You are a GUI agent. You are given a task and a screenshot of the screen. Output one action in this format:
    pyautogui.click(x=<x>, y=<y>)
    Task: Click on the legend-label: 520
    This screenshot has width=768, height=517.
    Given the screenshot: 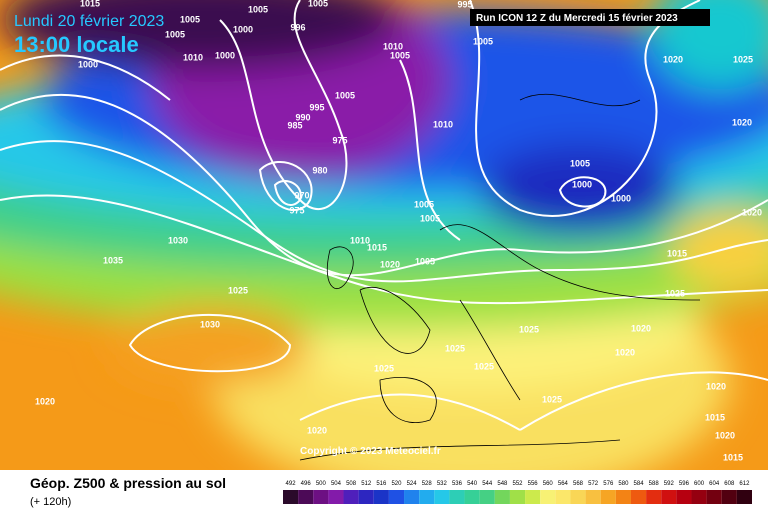 What is the action you would take?
    pyautogui.click(x=396, y=484)
    